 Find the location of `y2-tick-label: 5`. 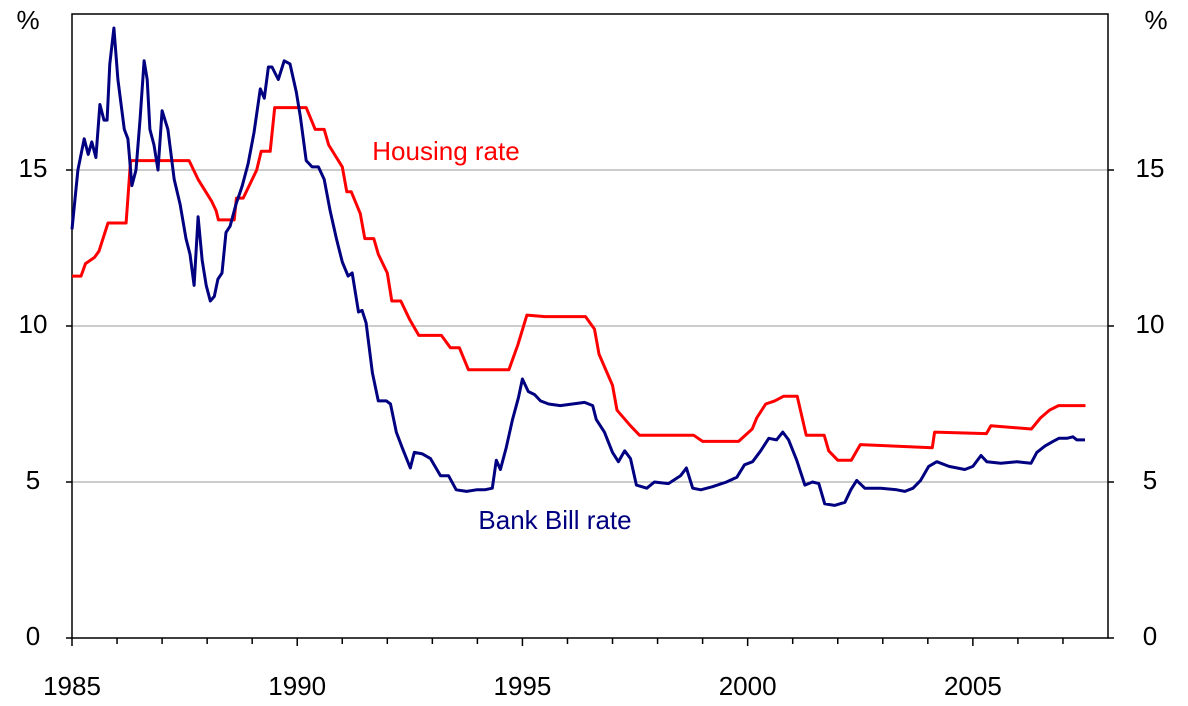

y2-tick-label: 5 is located at coordinates (1150, 480).